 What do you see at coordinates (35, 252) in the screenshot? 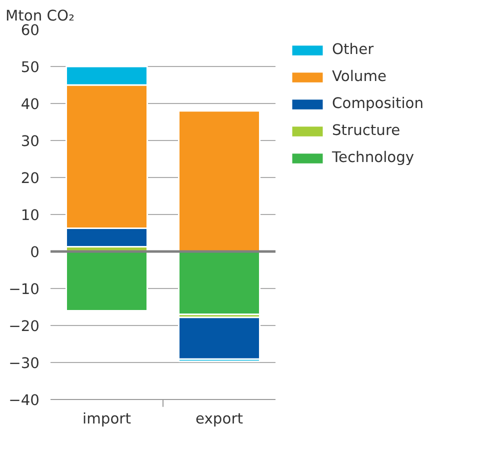
I see `y-tick-label: 0` at bounding box center [35, 252].